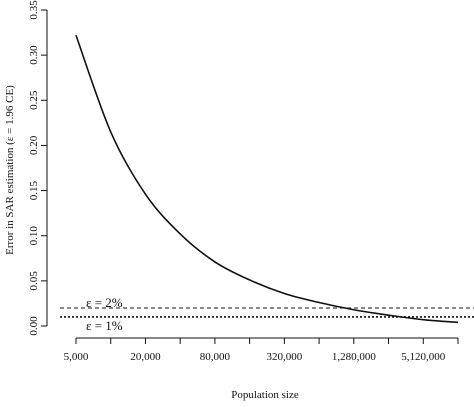 This screenshot has height=407, width=474. I want to click on y-tick-label-4: 0.20, so click(34, 145).